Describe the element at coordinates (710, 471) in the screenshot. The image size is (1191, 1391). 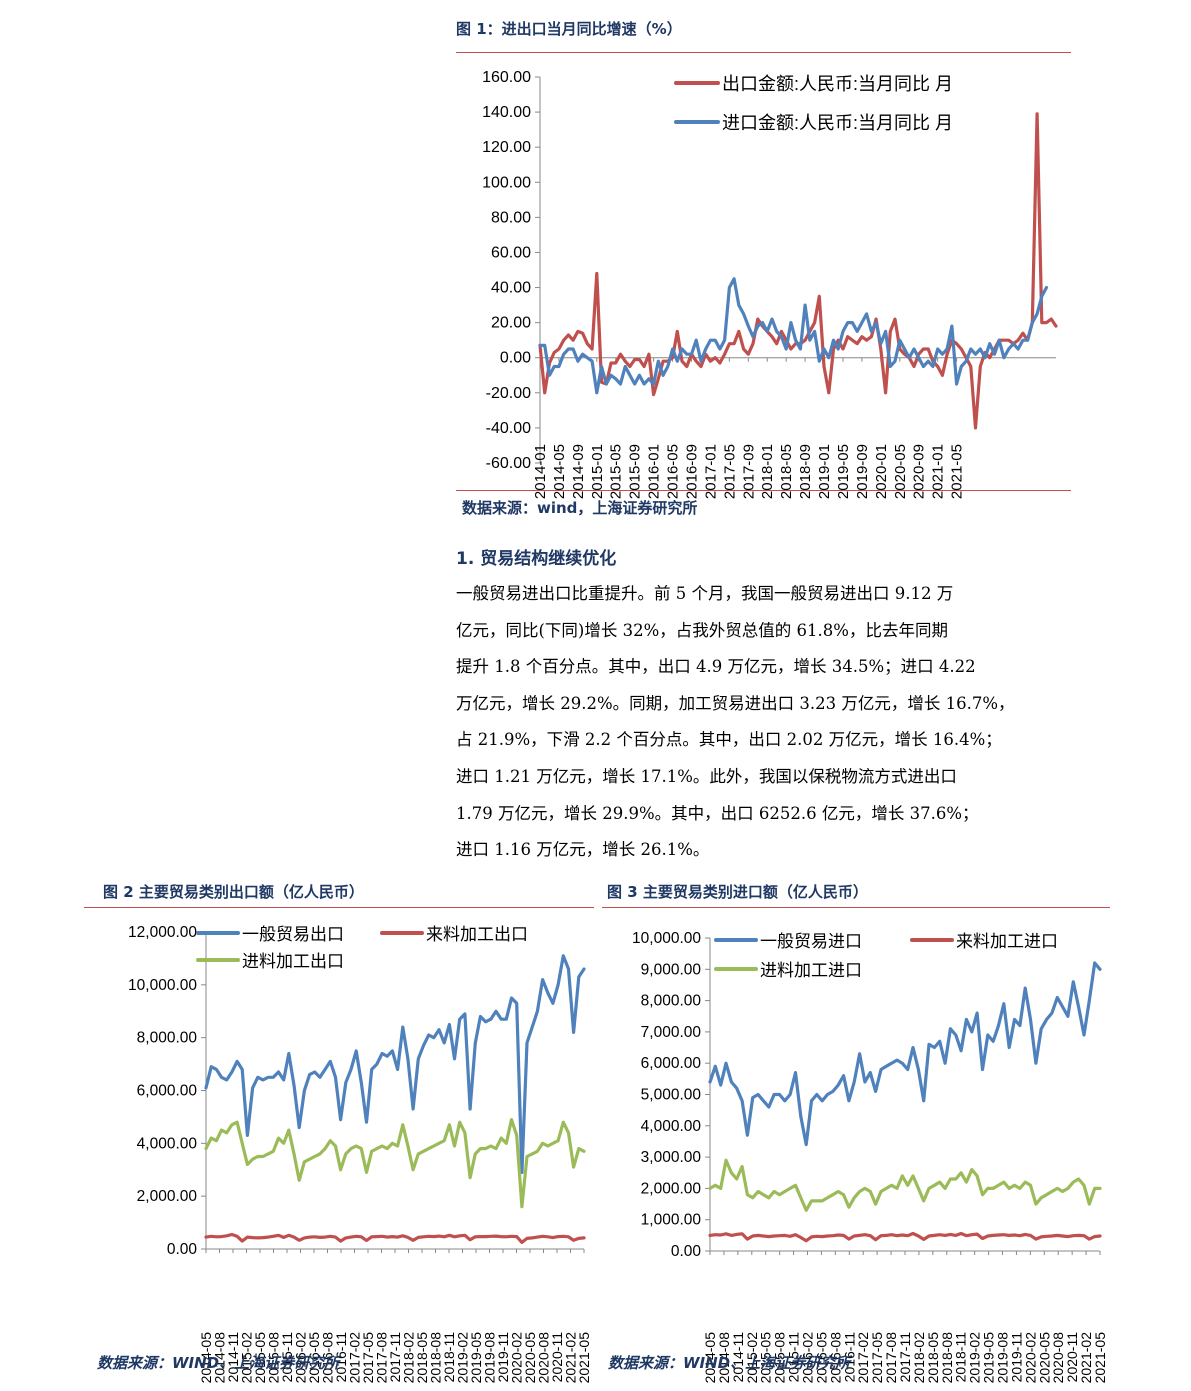
I see `x-tick-label: 2017-01` at that location.